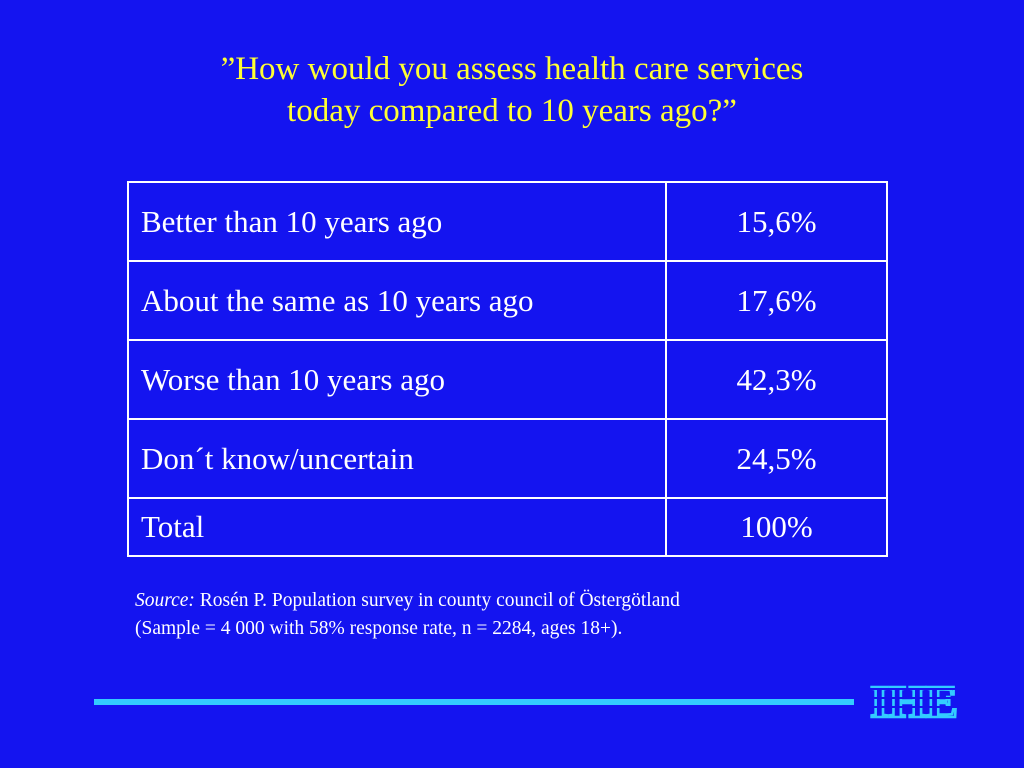 The height and width of the screenshot is (768, 1024). Describe the element at coordinates (776, 379) in the screenshot. I see `row-value: 42,3%` at that location.